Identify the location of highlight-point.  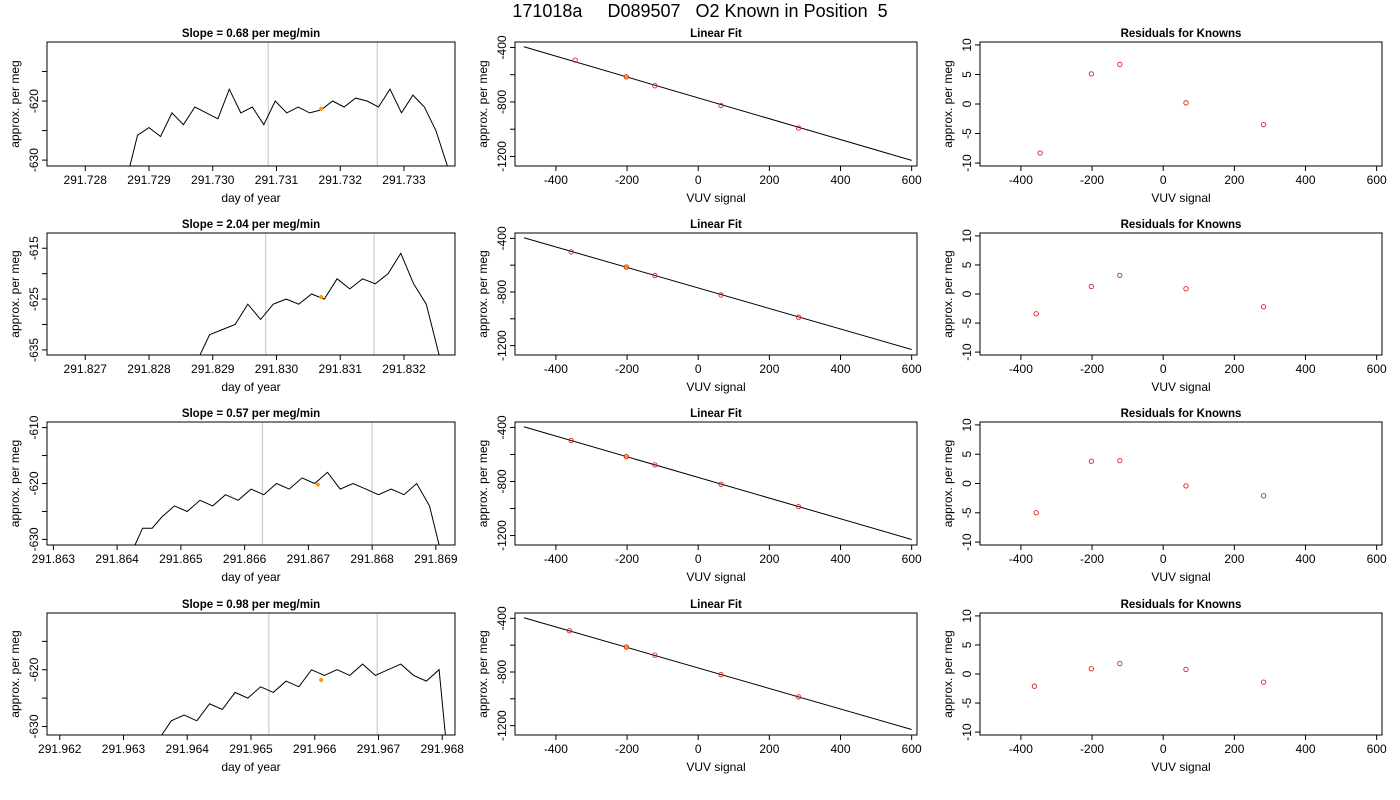
(626, 77).